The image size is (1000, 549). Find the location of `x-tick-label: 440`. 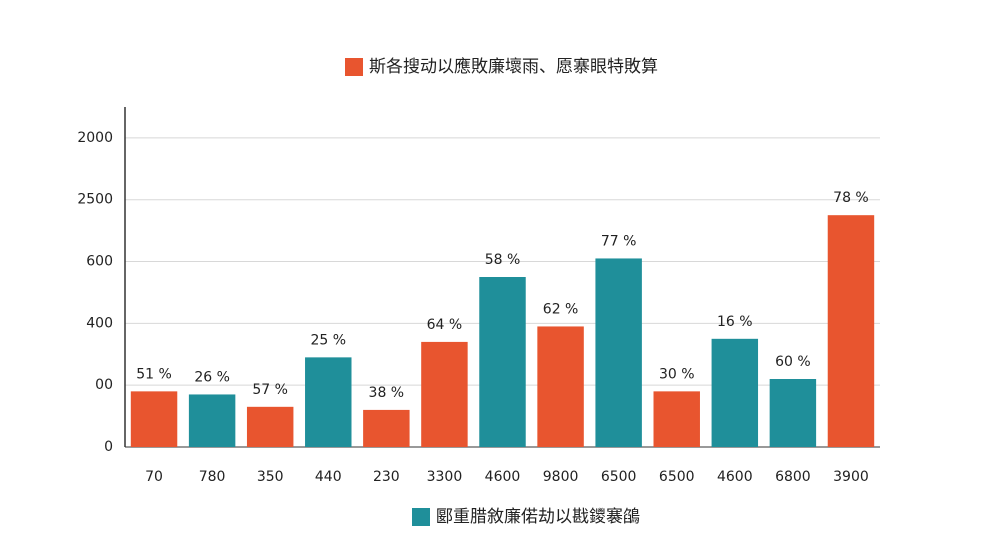

x-tick-label: 440 is located at coordinates (328, 477).